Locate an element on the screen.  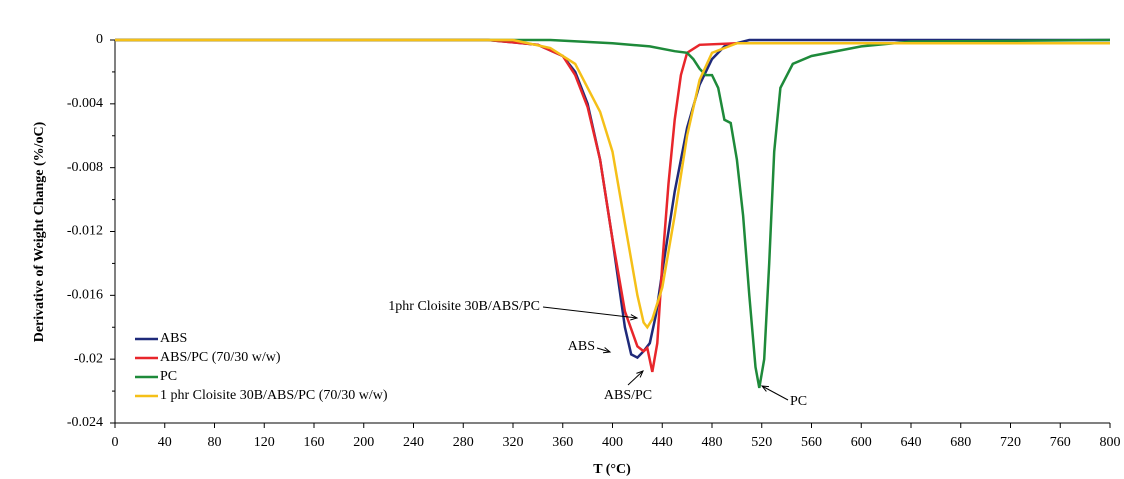
x-tick-label: 240 is located at coordinates (413, 442).